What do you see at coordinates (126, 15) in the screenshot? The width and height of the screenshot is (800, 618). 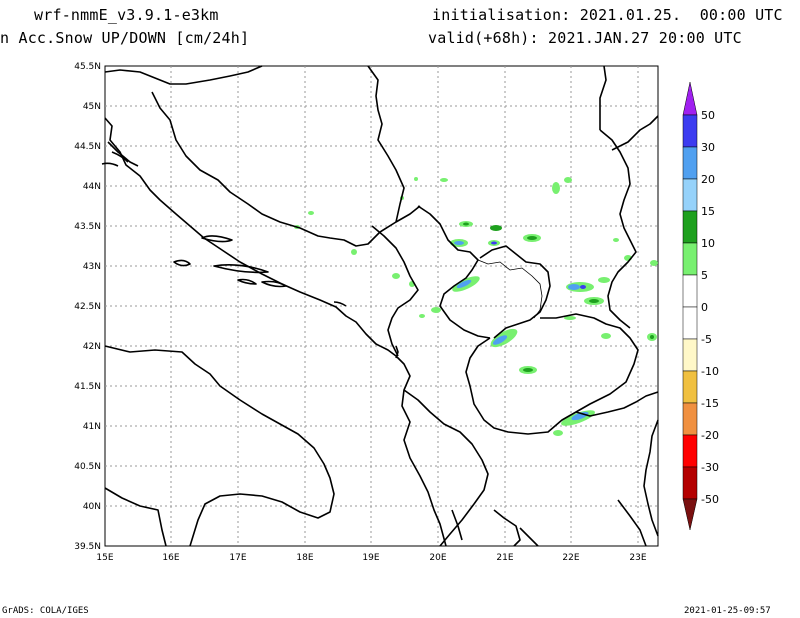 I see `model-label: wrf-nmmE_v3.9.1-e3km` at bounding box center [126, 15].